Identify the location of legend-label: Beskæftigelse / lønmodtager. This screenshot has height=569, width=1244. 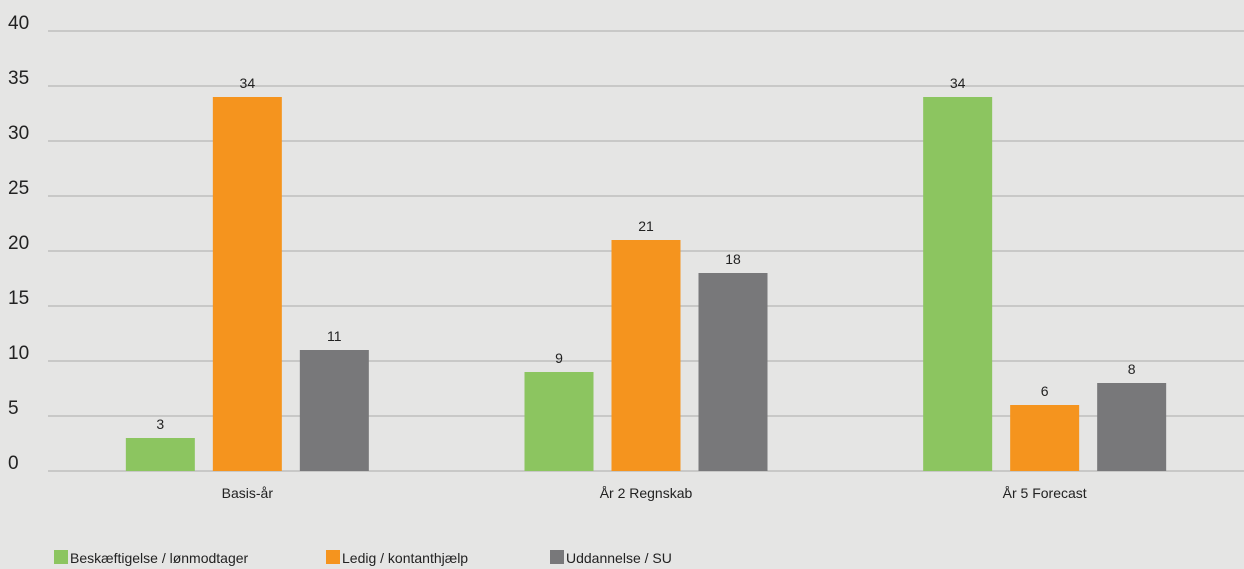
(159, 558).